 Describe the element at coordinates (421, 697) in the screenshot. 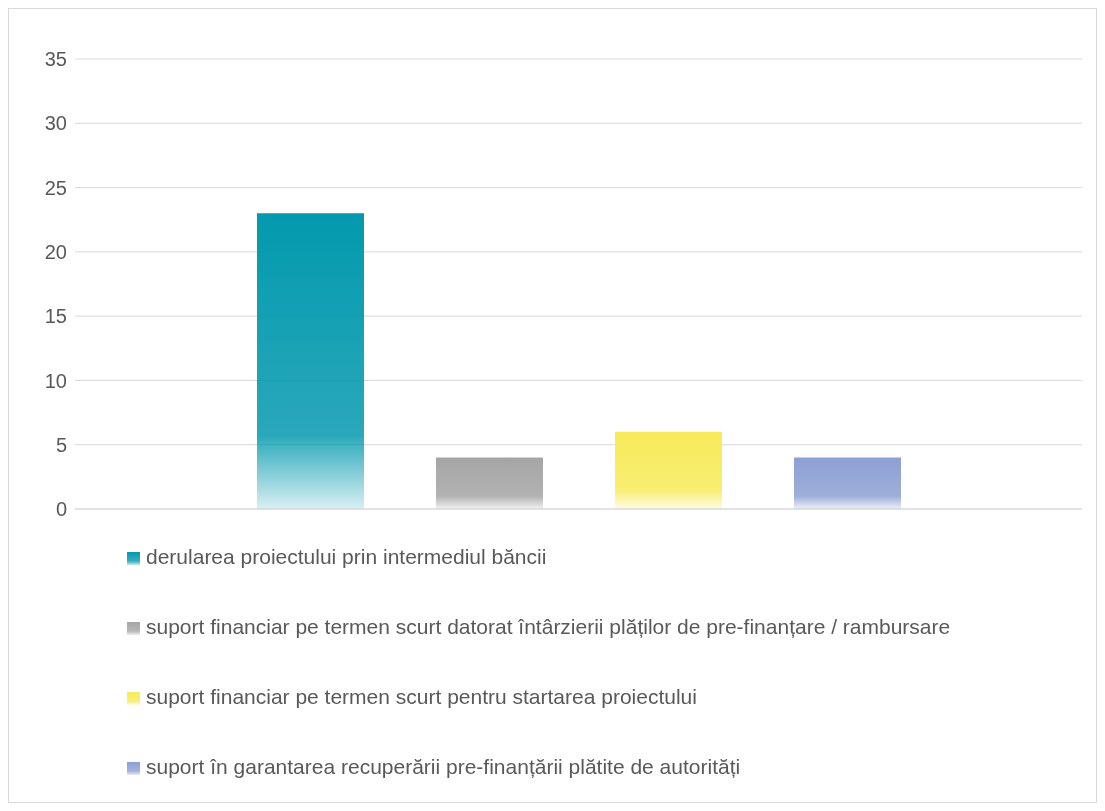

I see `legend-label: suport financiar pe termen scurt pentru startarea proiectului` at that location.